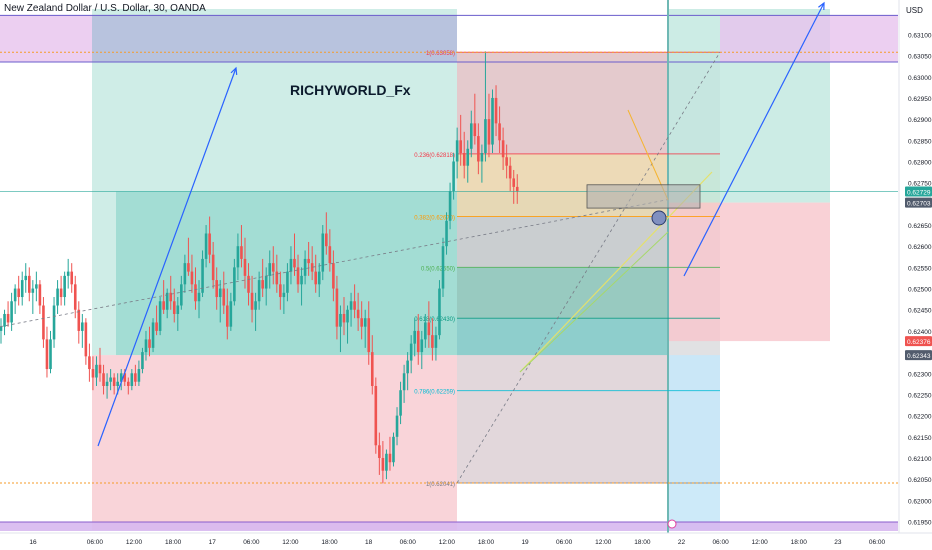  Describe the element at coordinates (449, 526) in the screenshot. I see `demand-zone-bottom` at that location.